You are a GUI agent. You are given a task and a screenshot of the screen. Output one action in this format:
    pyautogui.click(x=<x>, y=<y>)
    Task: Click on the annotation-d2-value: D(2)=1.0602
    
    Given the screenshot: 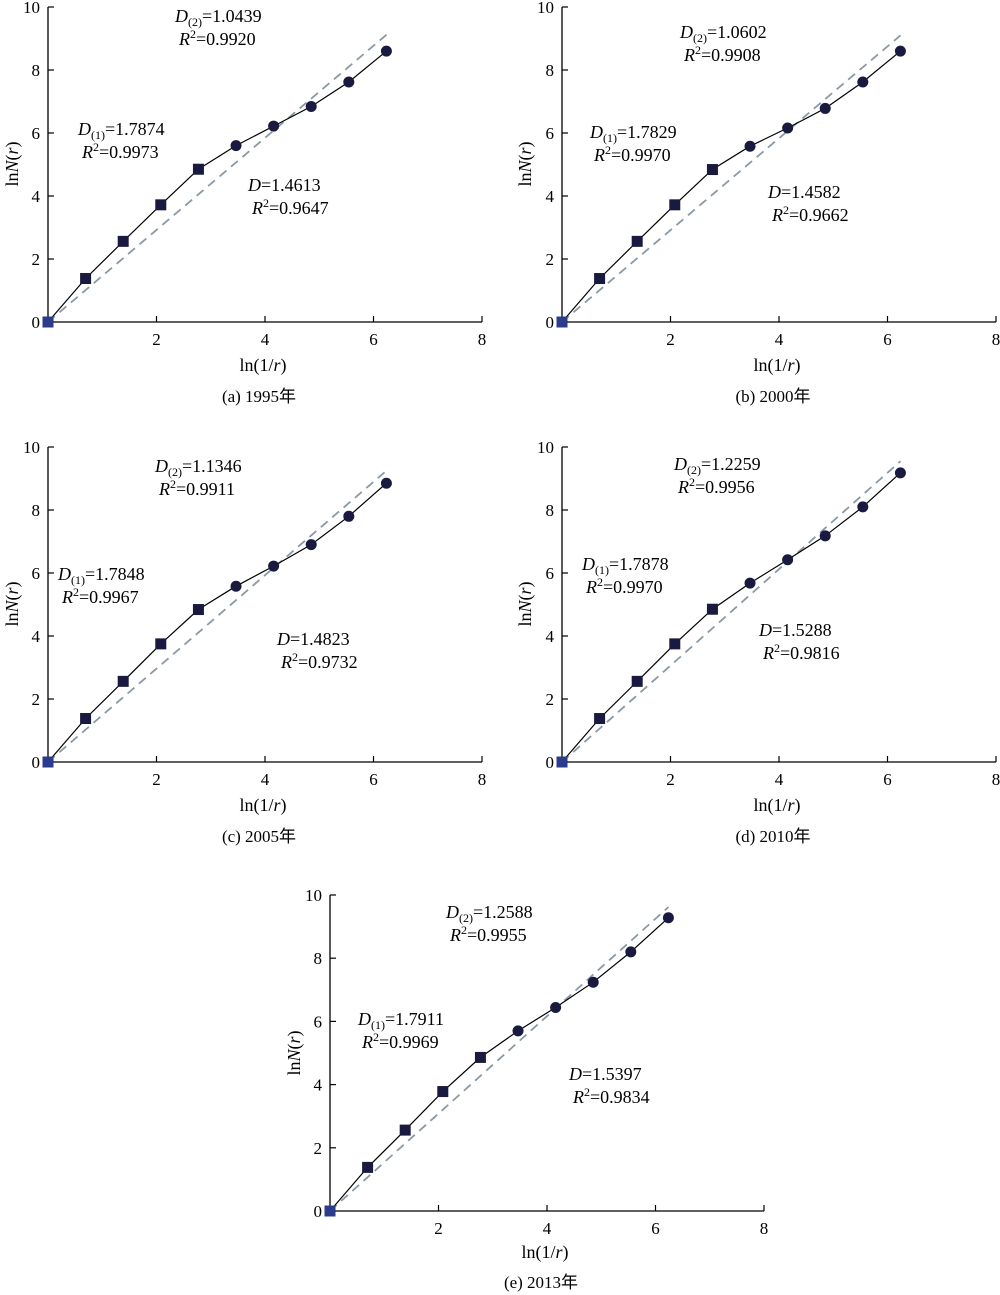 What is the action you would take?
    pyautogui.click(x=723, y=33)
    